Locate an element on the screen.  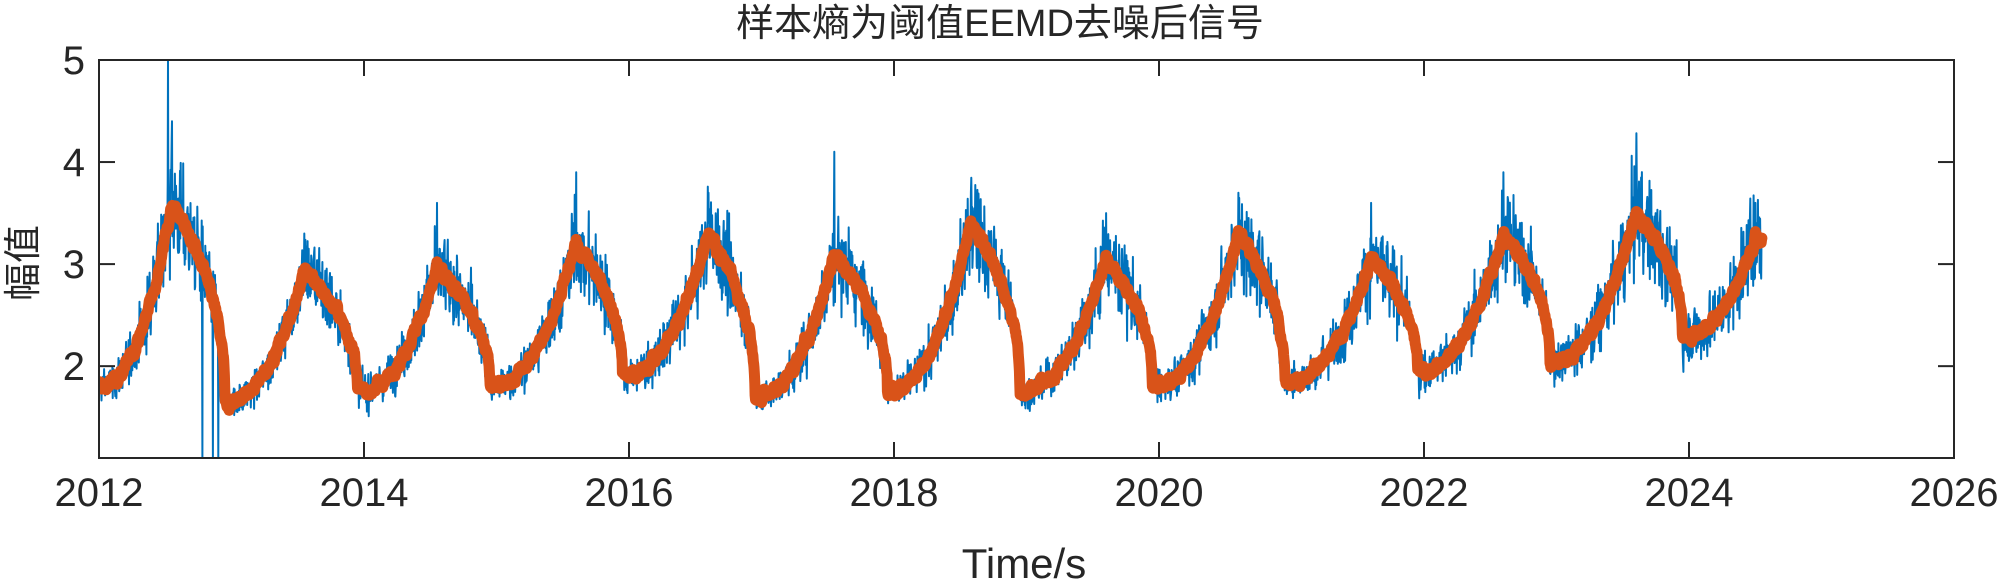
y-tick-label: 5 is located at coordinates (74, 61).